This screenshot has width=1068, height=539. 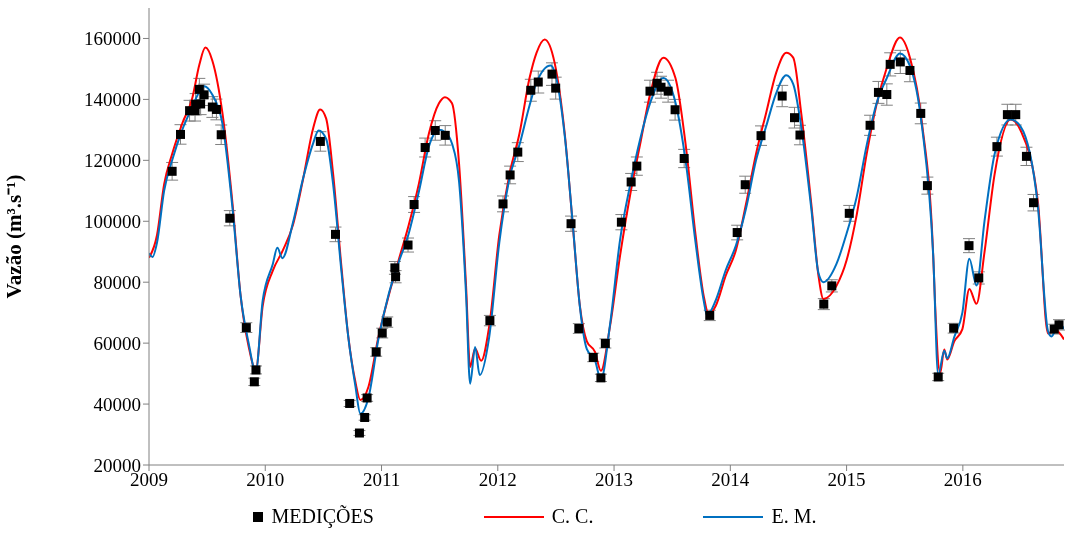 I want to click on legend-label: C. C., so click(x=572, y=516).